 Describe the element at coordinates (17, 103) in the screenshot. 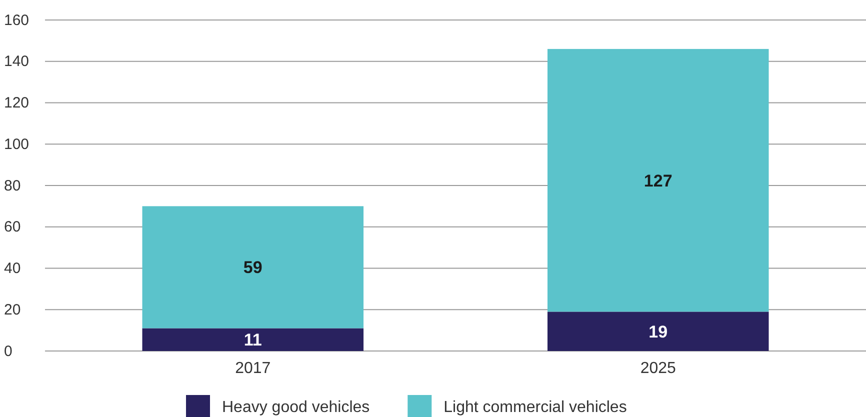

I see `y-tick-label: 120` at that location.